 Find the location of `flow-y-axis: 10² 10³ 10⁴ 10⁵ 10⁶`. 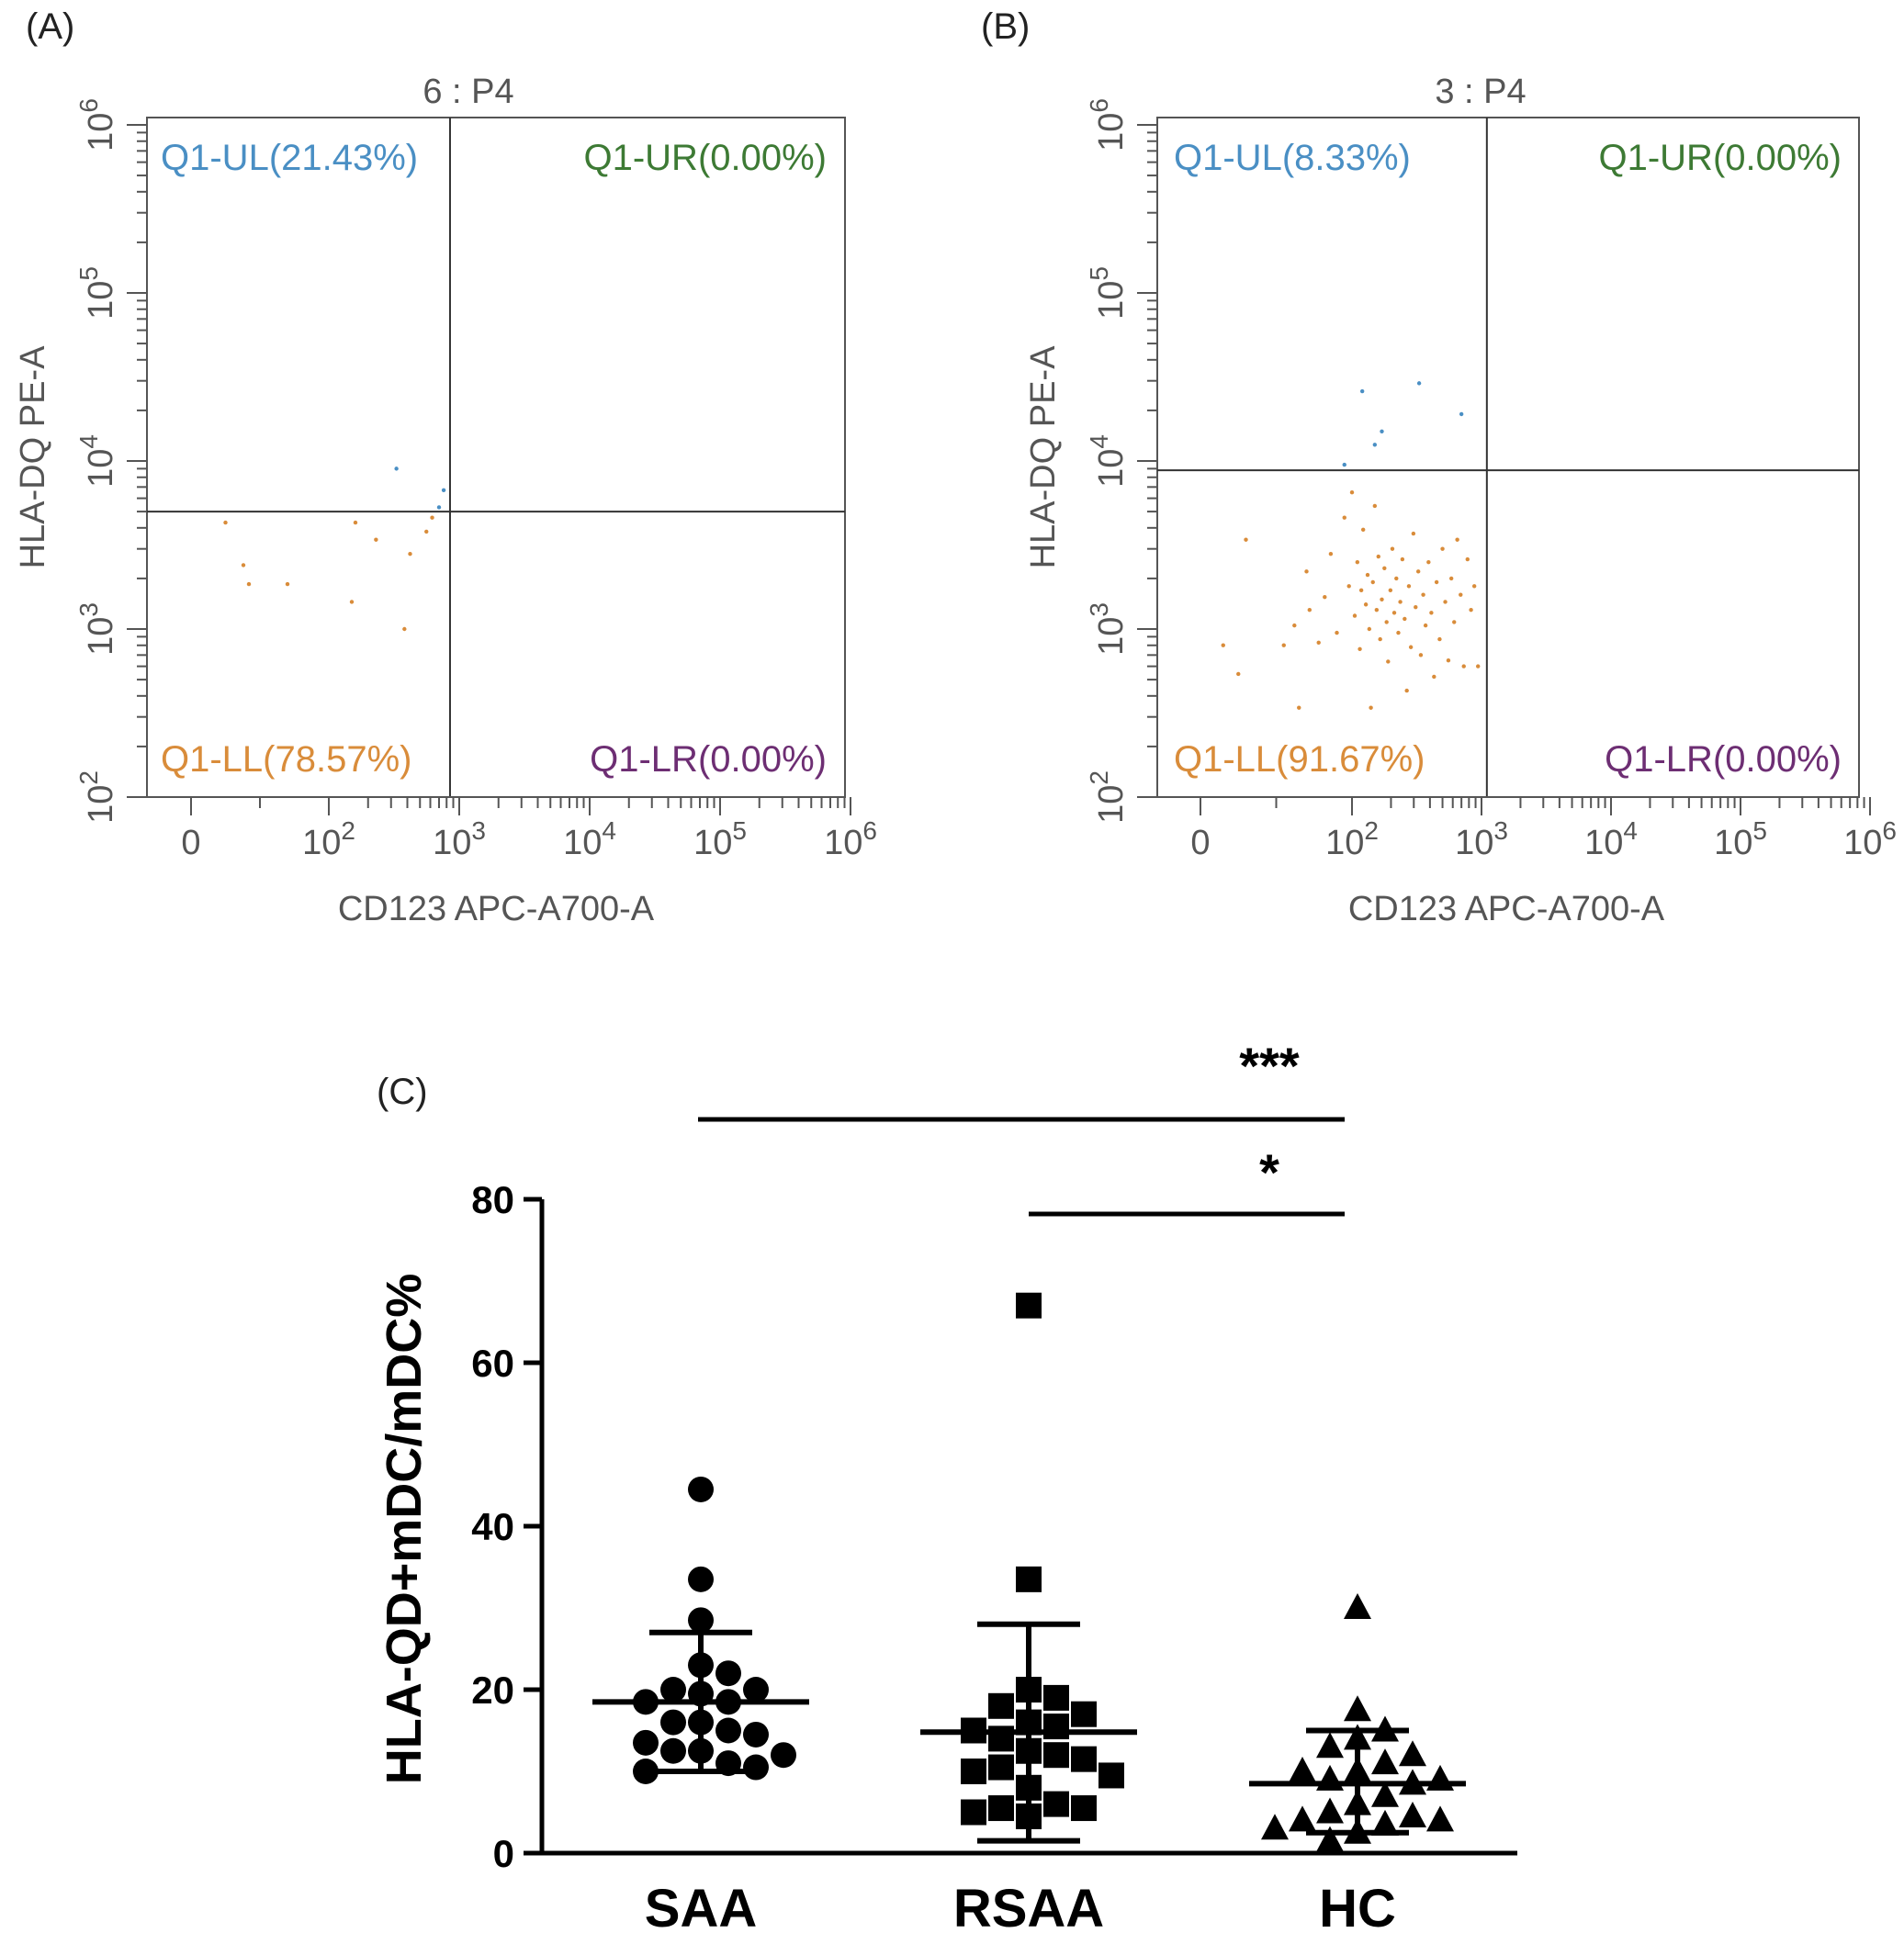

flow-y-axis: 10² 10³ 10⁴ 10⁵ 10⁶ is located at coordinates (110, 461).